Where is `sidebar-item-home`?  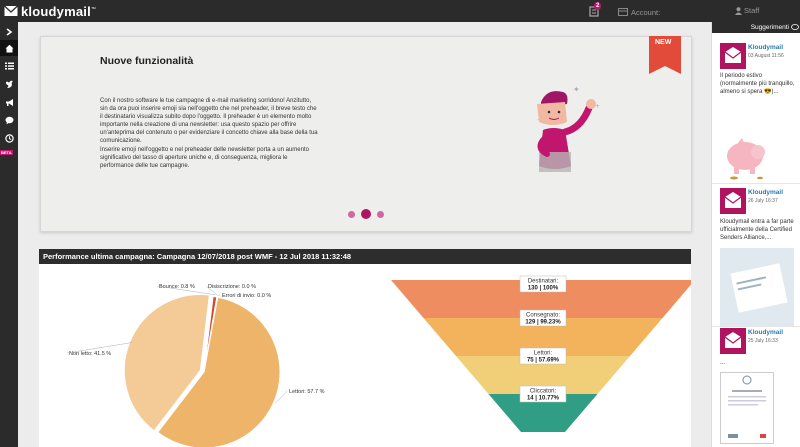
sidebar-item-home is located at coordinates (9, 48).